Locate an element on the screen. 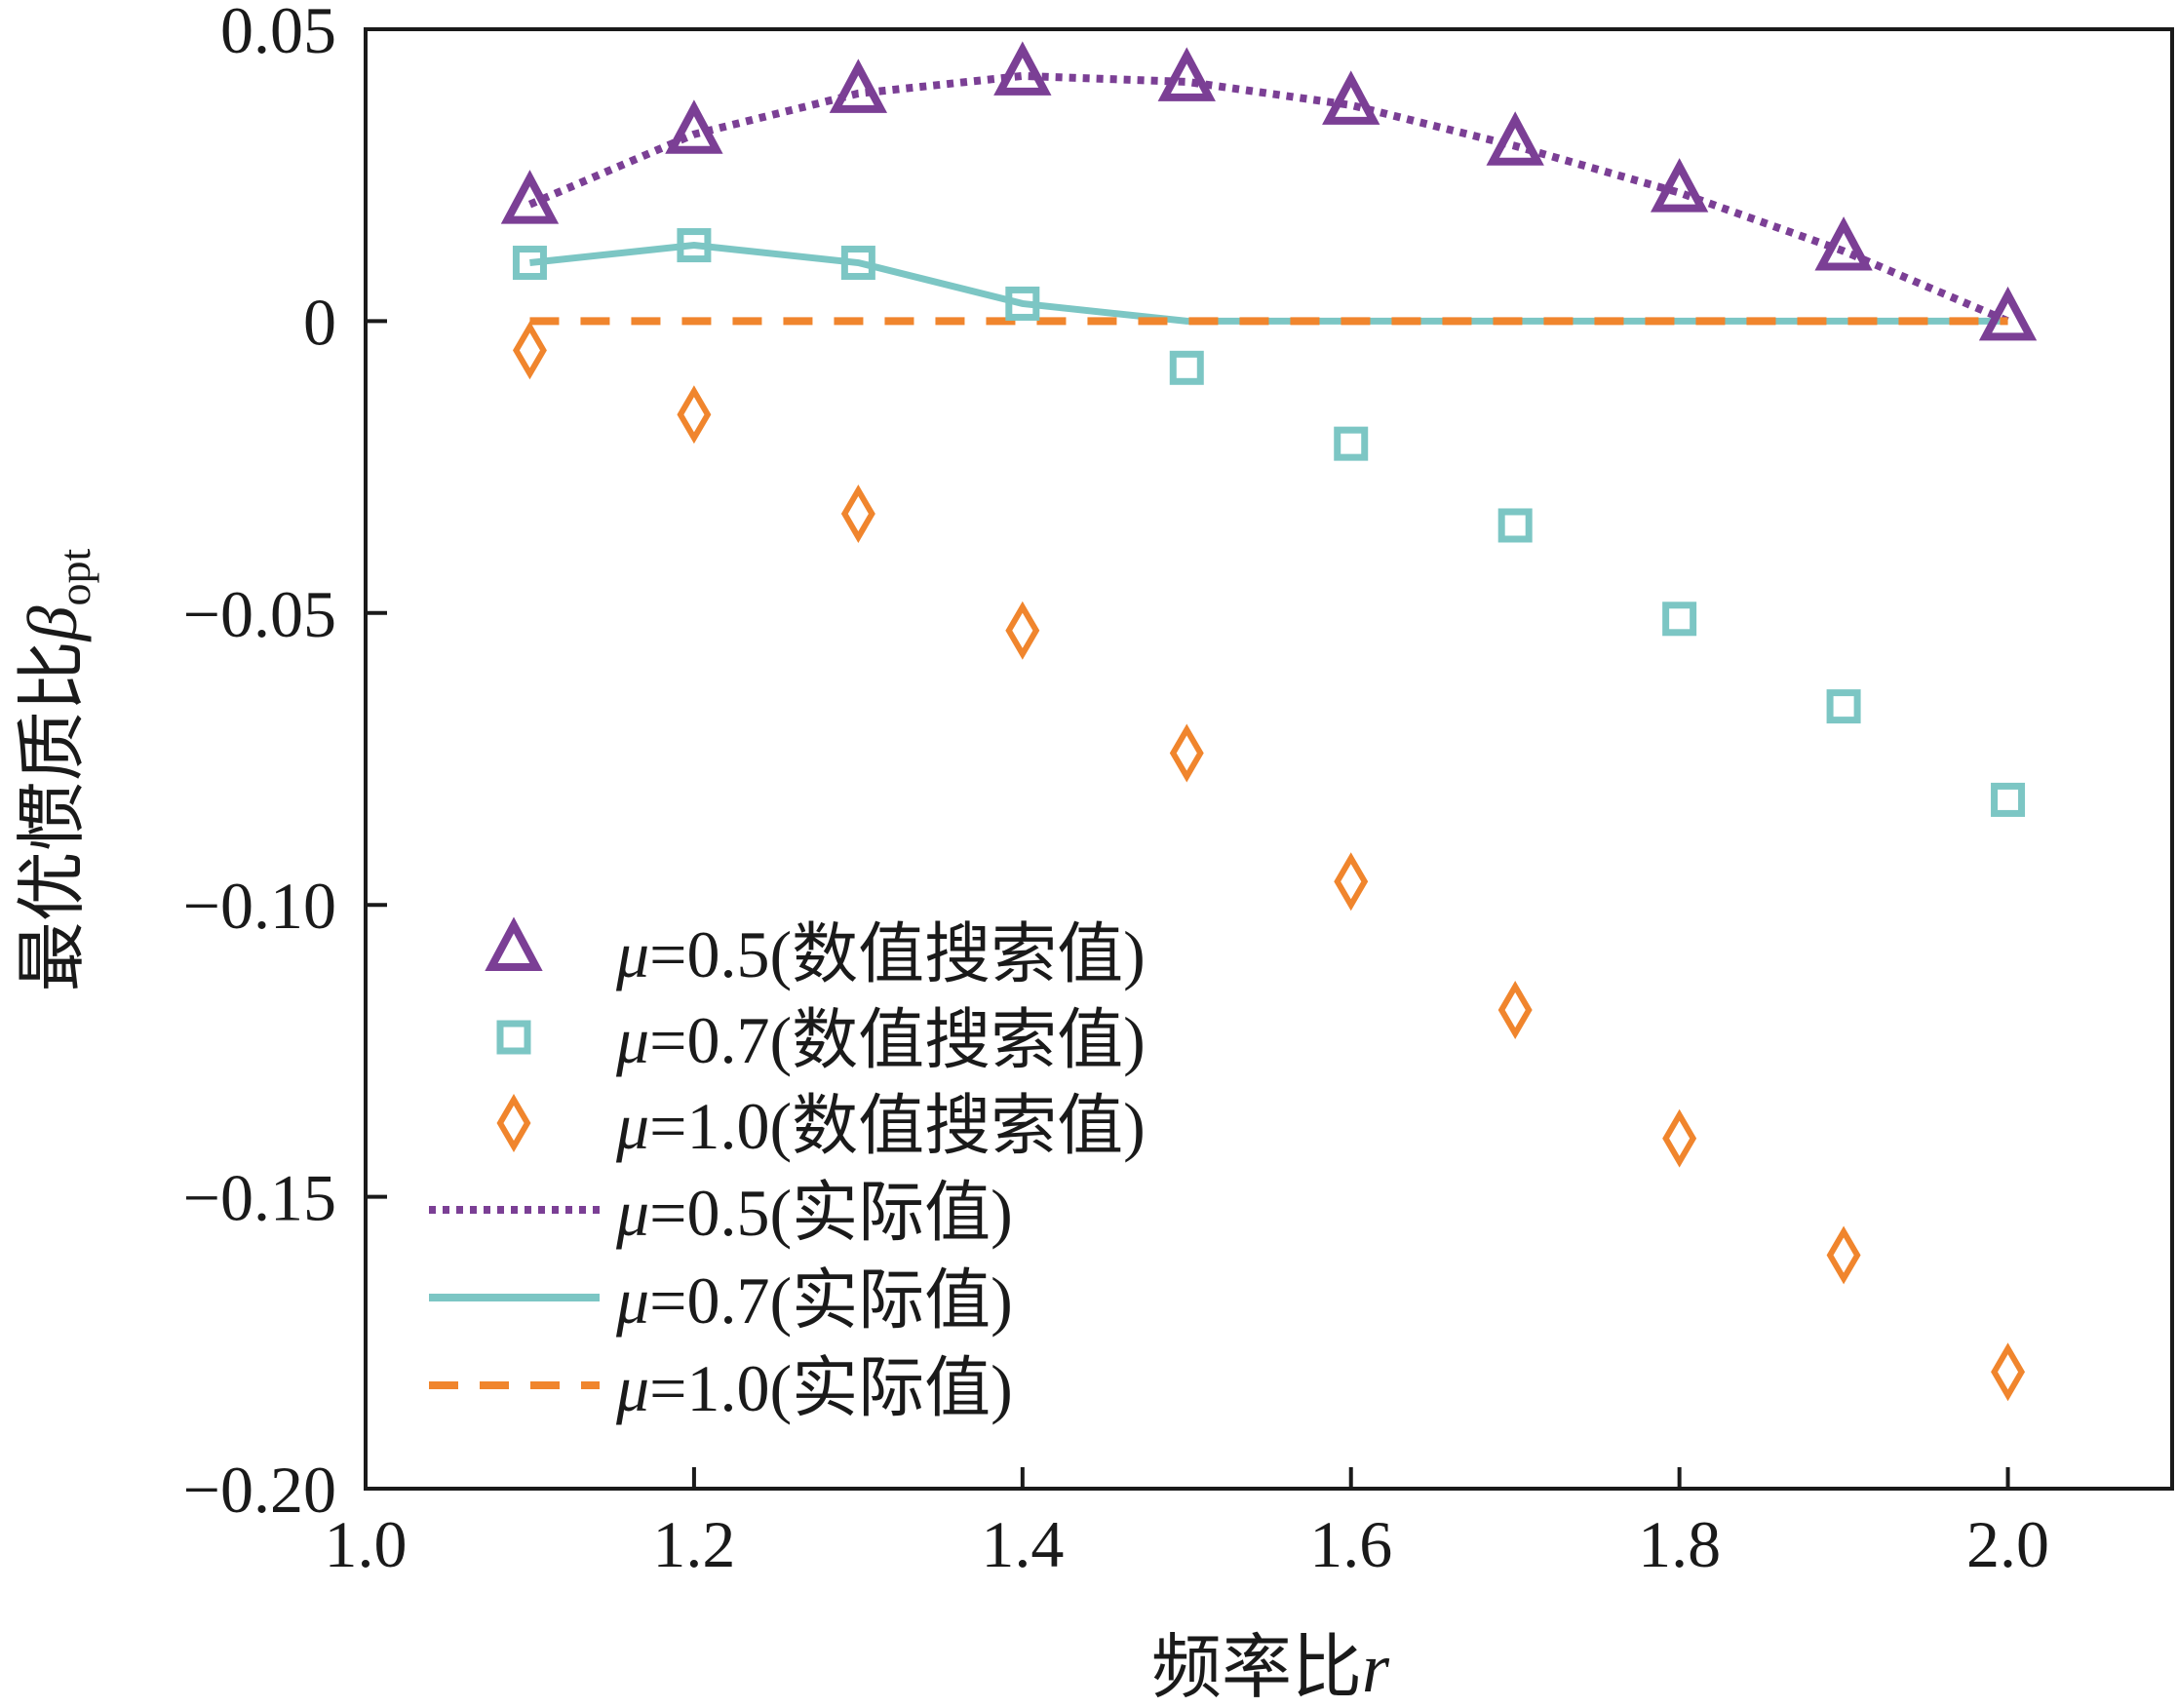  y-axis: 0.05 0 −0.05 −0.10 −0.15 −0.20 is located at coordinates (285, 763).